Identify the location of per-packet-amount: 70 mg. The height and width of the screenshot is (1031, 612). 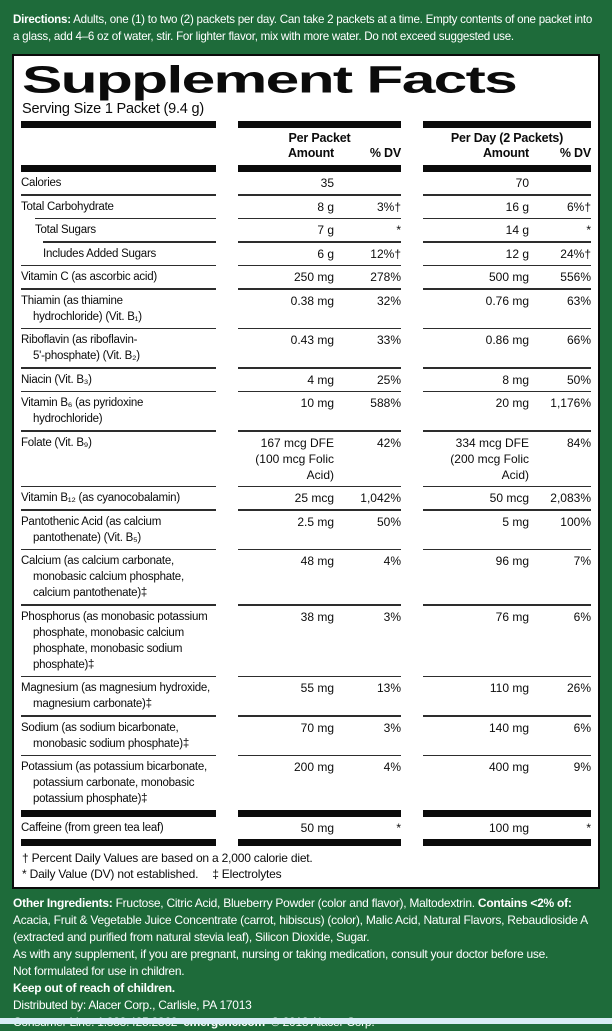
(317, 727).